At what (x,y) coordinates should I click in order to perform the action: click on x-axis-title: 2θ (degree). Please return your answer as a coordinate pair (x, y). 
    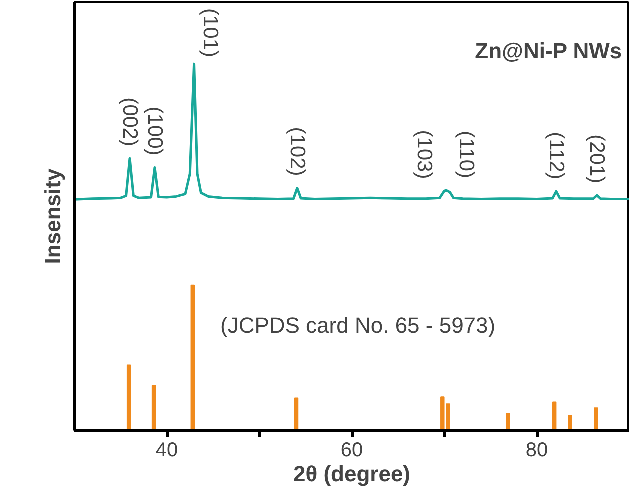
    Looking at the image, I should click on (352, 474).